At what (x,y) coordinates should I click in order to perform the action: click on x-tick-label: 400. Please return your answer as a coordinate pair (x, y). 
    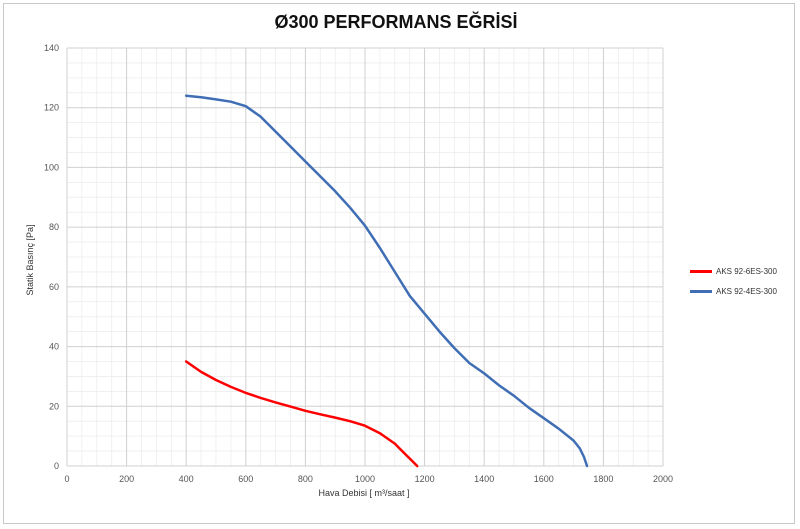
    Looking at the image, I should click on (186, 479).